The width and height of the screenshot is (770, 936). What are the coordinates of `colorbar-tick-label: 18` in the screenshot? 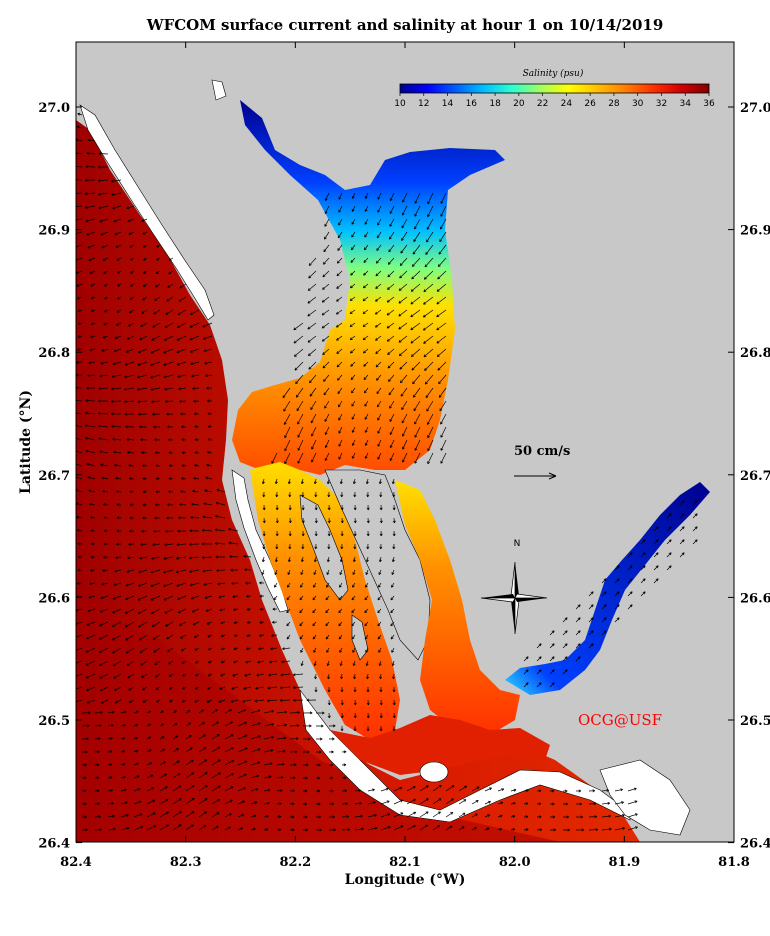 It's located at (495, 104).